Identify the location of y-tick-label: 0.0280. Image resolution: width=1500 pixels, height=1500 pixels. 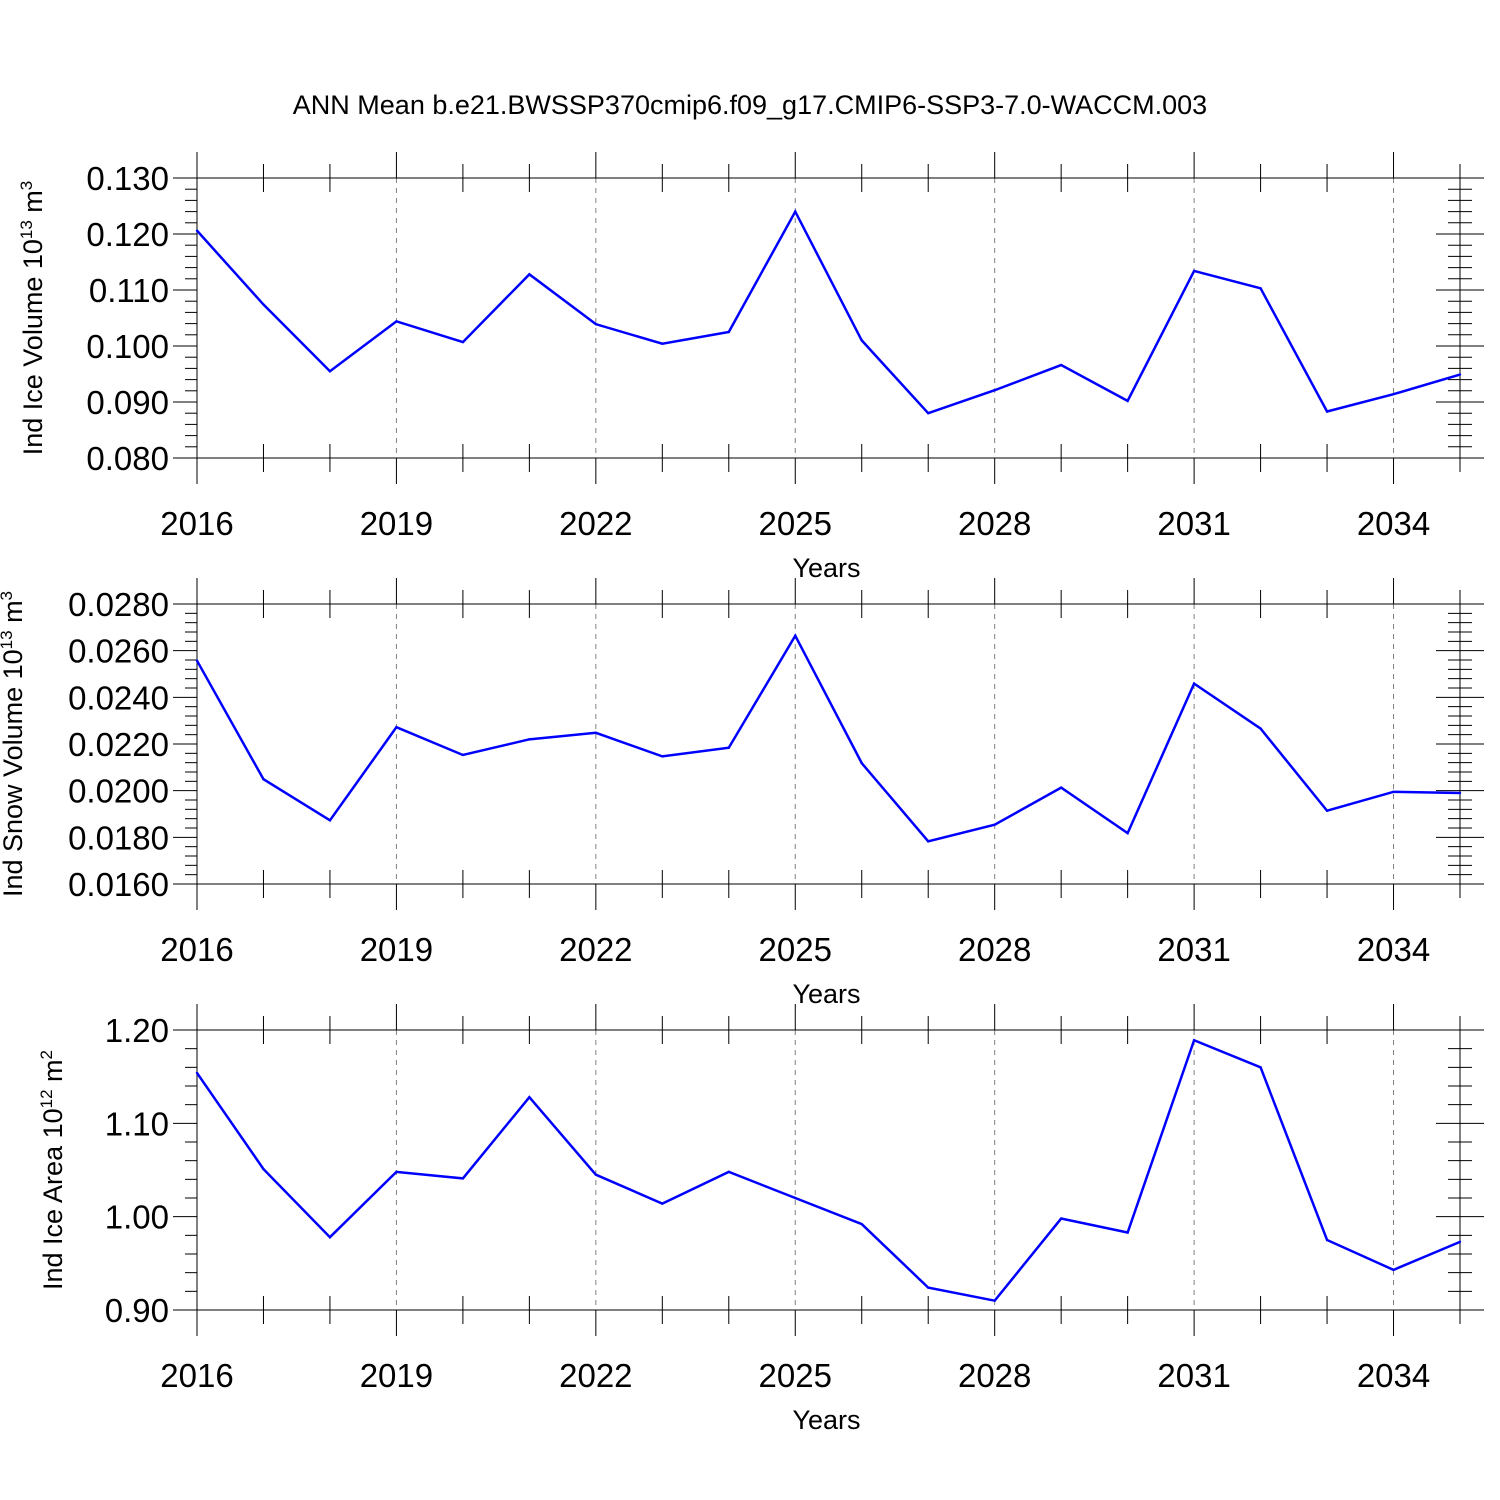
(118, 604).